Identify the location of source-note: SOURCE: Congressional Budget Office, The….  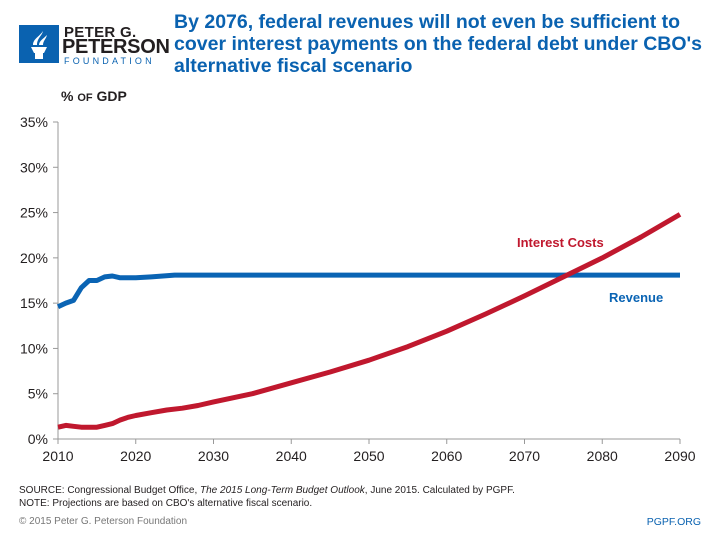
(267, 490).